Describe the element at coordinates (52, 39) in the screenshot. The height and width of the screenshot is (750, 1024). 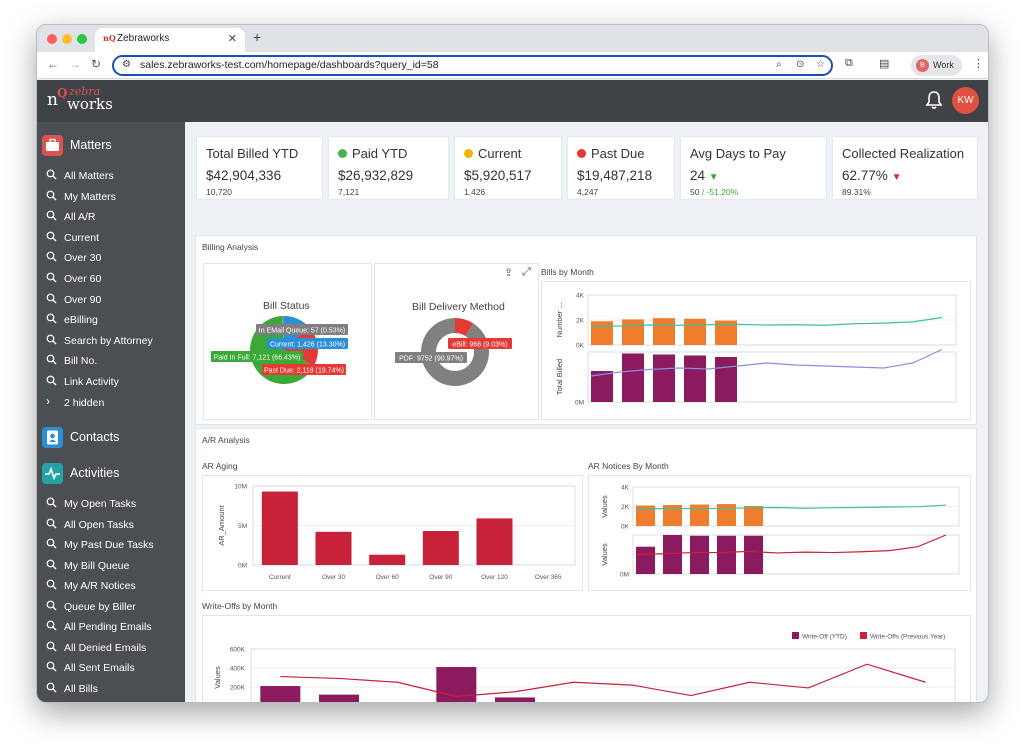
I see `close-window-button` at that location.